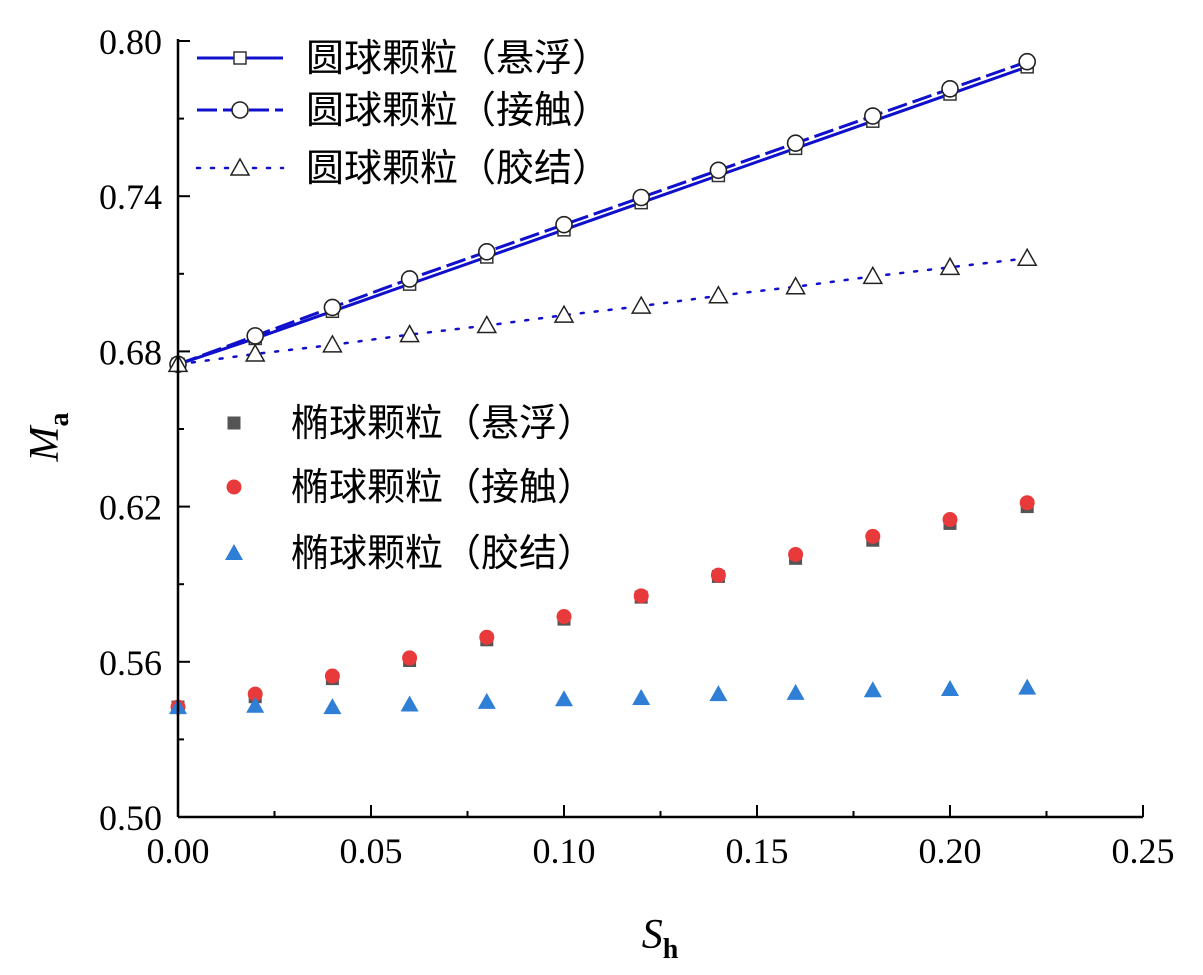  I want to click on series-3-line, so click(602, 311).